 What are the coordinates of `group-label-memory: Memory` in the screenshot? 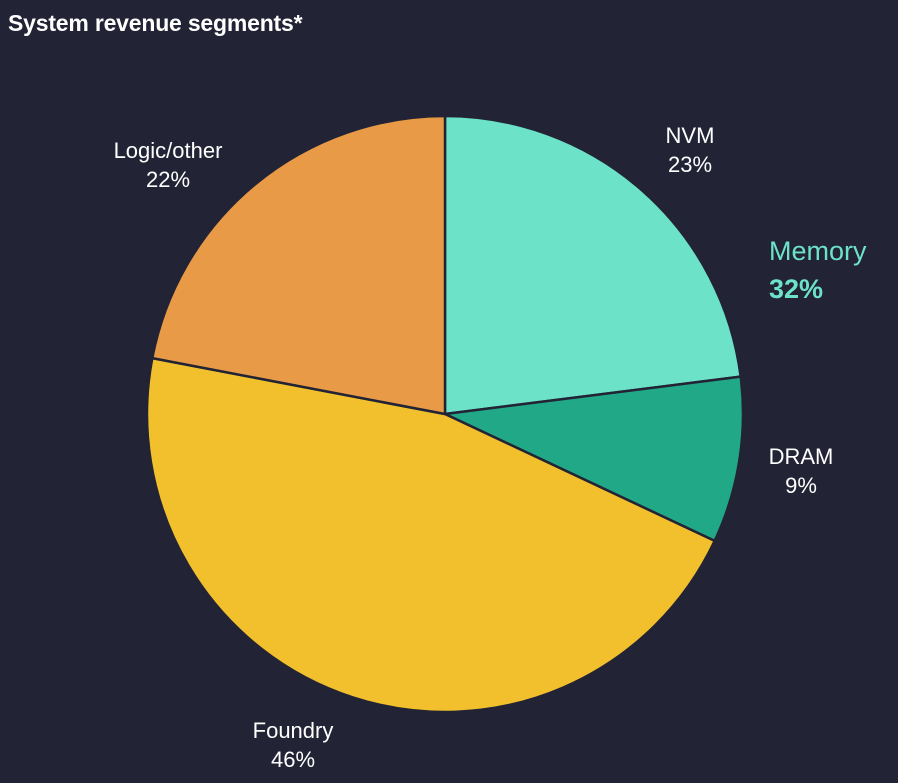 It's located at (818, 251).